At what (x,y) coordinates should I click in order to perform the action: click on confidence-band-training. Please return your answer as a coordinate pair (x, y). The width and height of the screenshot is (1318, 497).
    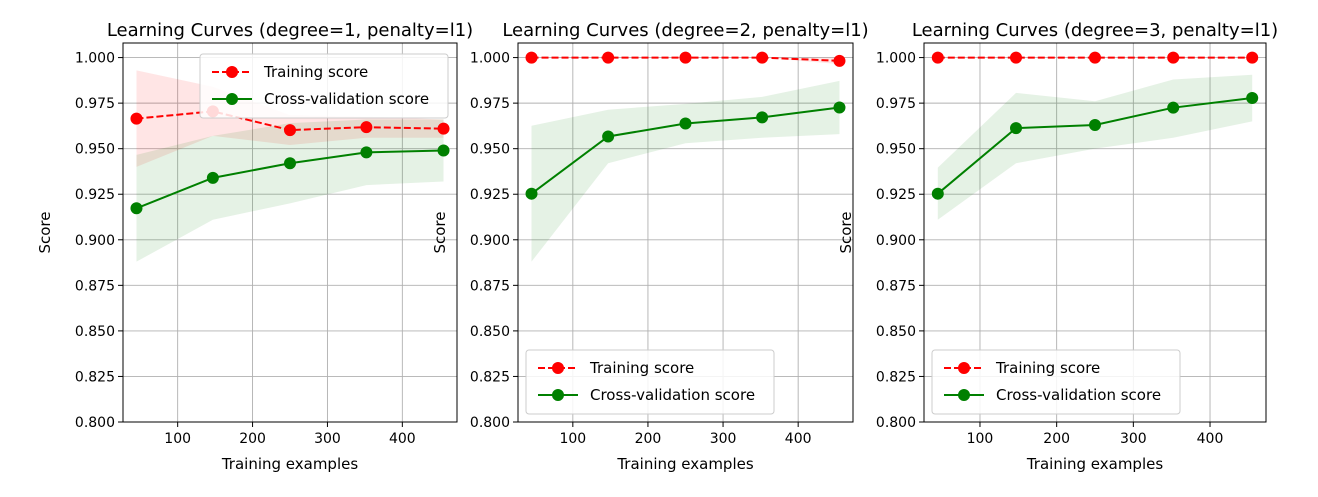
    Looking at the image, I should click on (685, 61).